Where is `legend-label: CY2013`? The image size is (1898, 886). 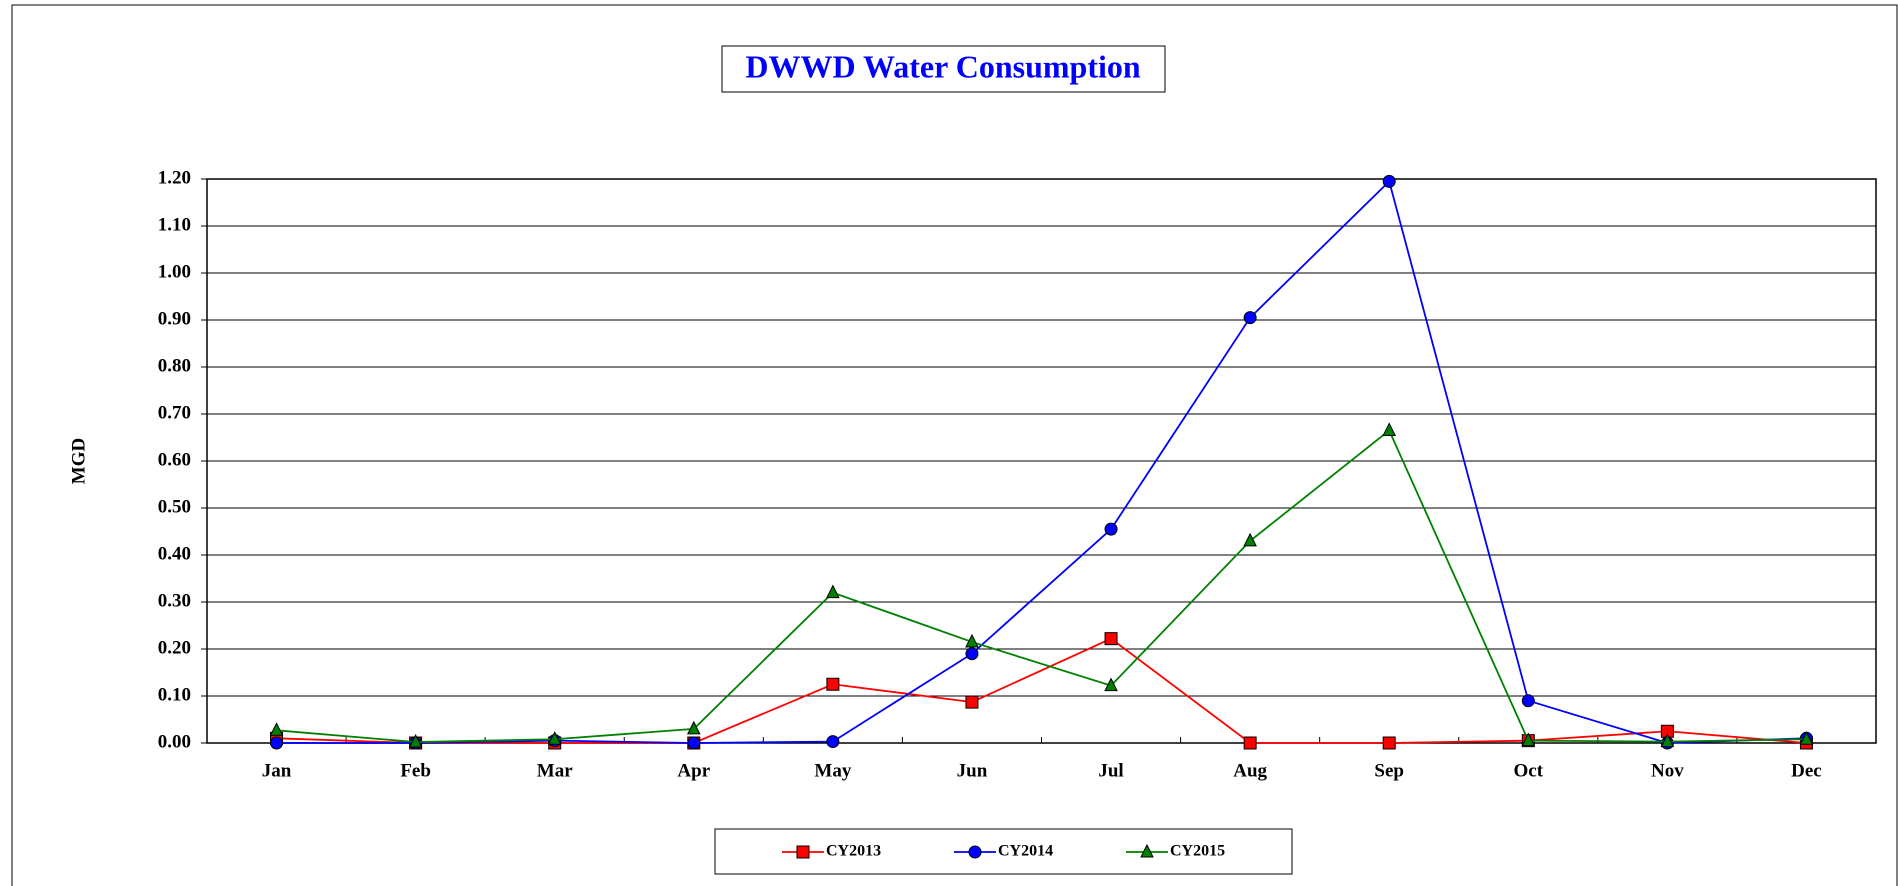 legend-label: CY2013 is located at coordinates (853, 851).